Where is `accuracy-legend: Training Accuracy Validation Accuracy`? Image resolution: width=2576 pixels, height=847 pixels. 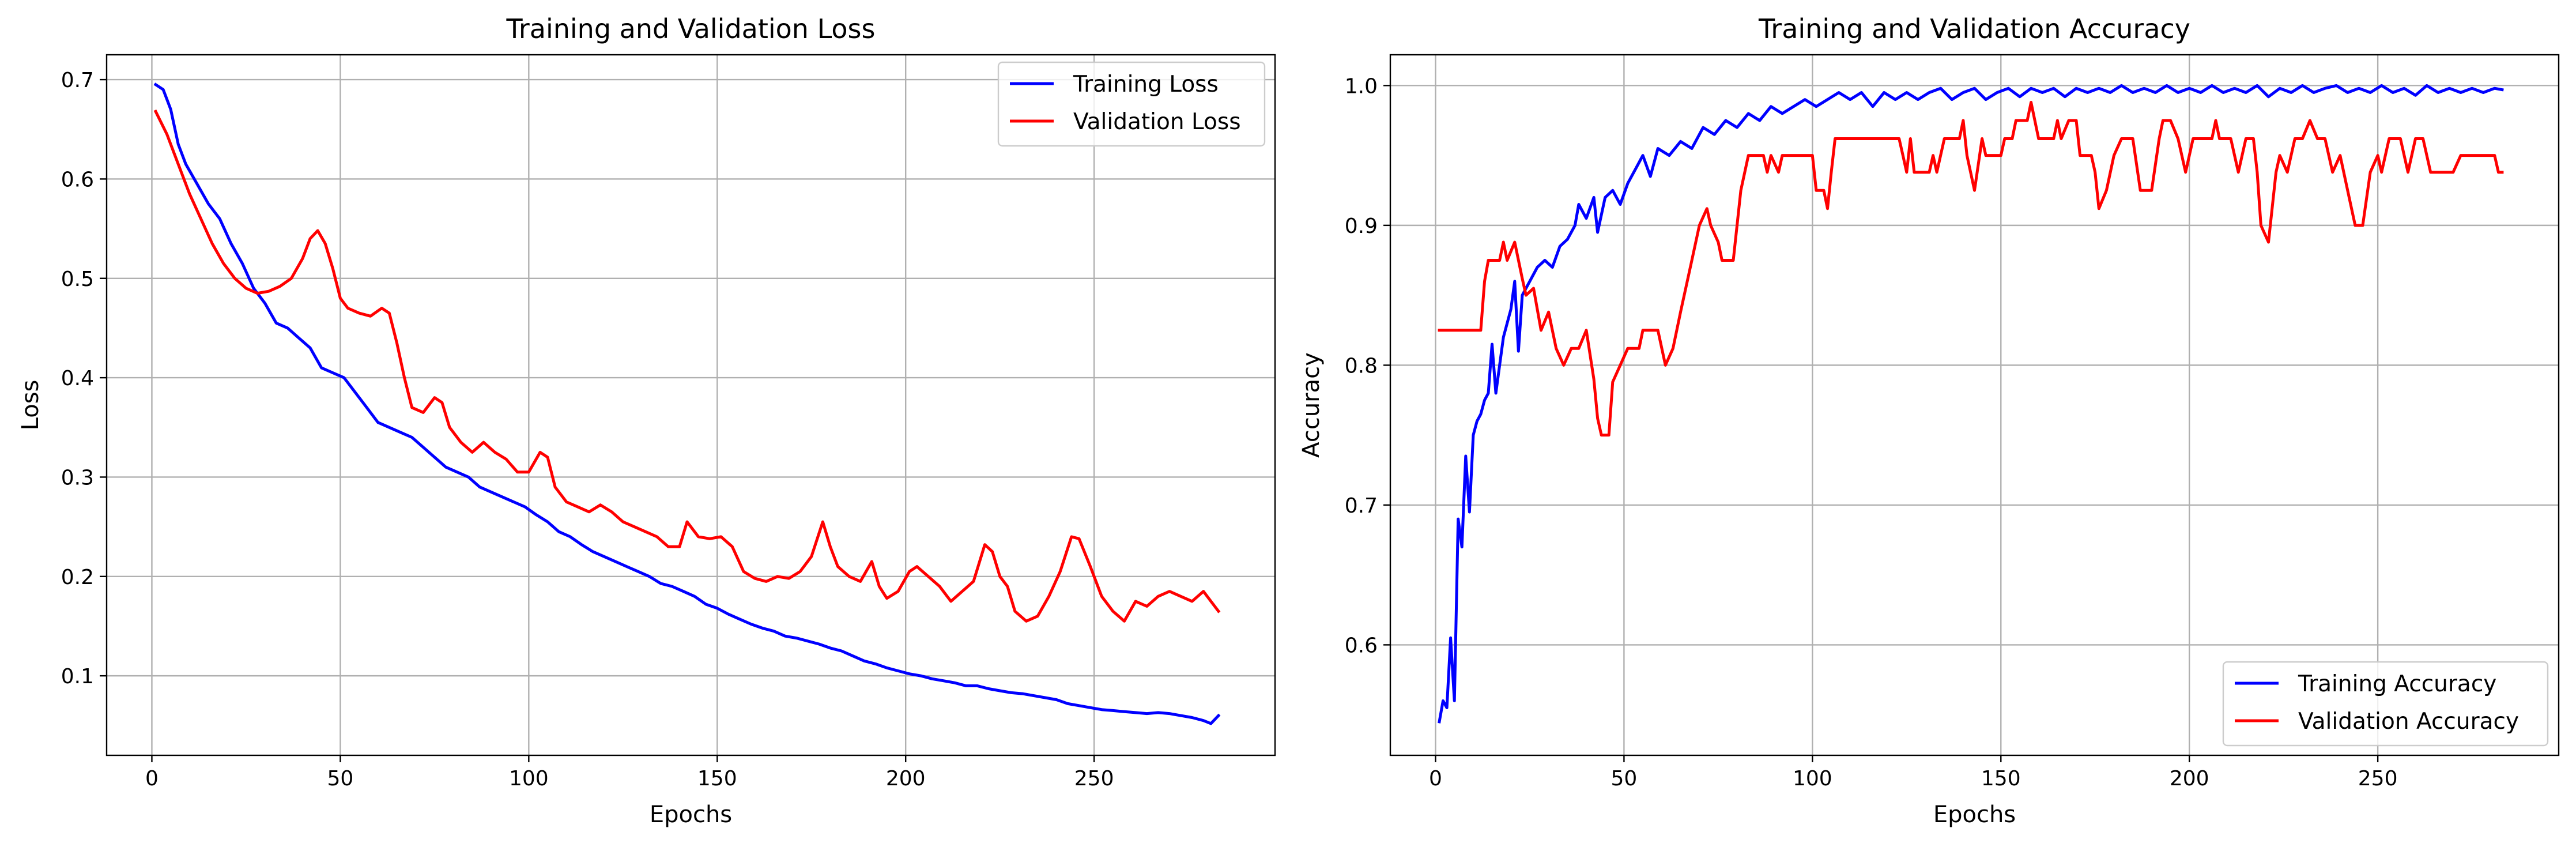 accuracy-legend: Training Accuracy Validation Accuracy is located at coordinates (2385, 704).